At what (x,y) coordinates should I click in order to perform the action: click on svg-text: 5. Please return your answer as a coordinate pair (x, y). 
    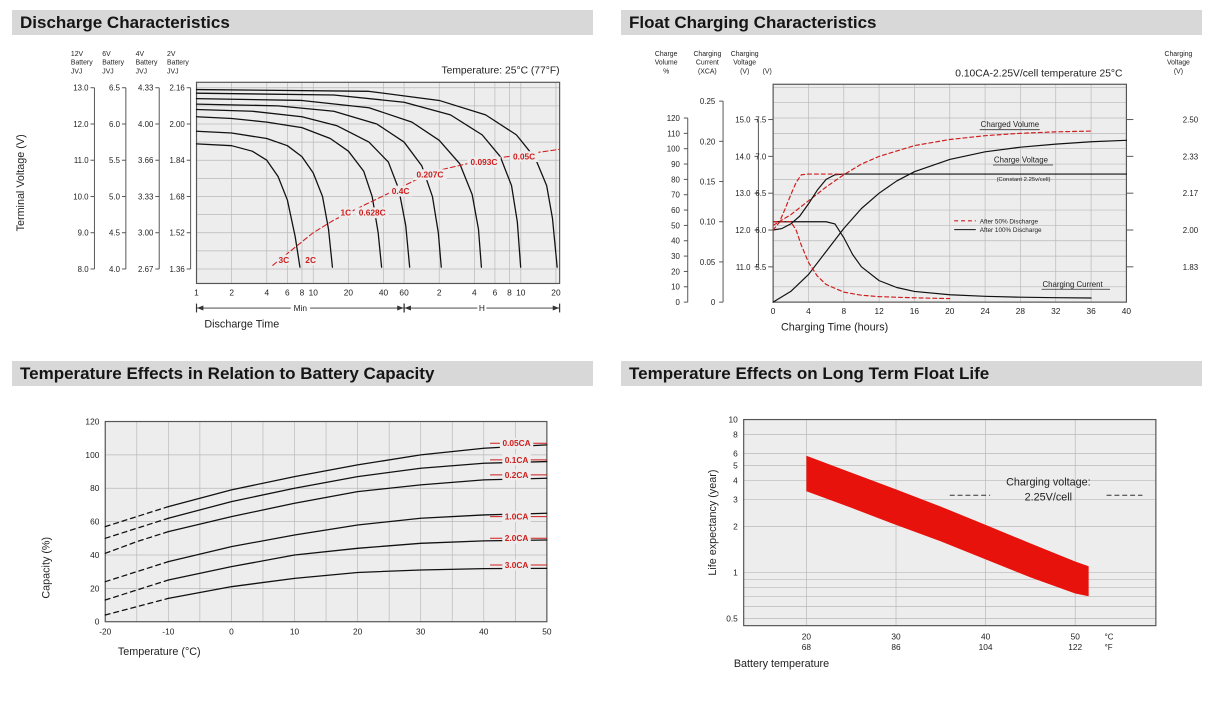
    Looking at the image, I should click on (735, 466).